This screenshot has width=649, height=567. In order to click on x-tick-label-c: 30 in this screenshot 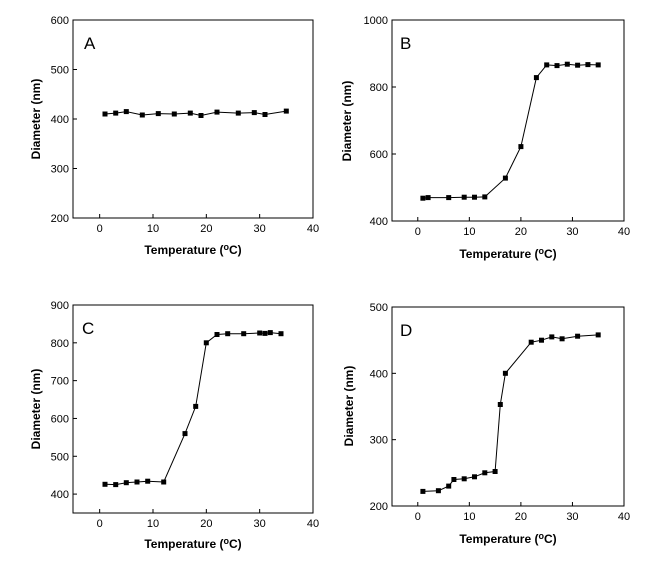, I will do `click(260, 524)`.